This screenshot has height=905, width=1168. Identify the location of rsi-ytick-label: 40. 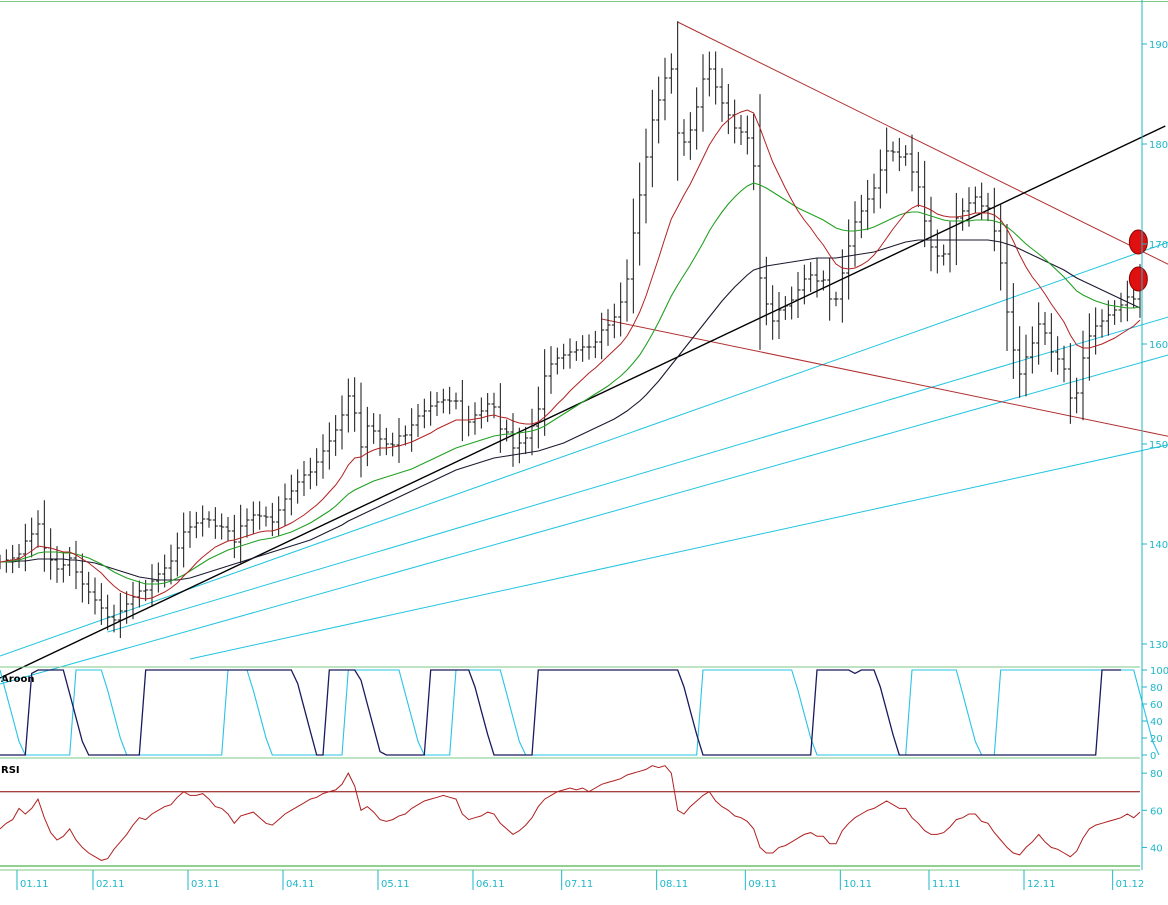
(1156, 848).